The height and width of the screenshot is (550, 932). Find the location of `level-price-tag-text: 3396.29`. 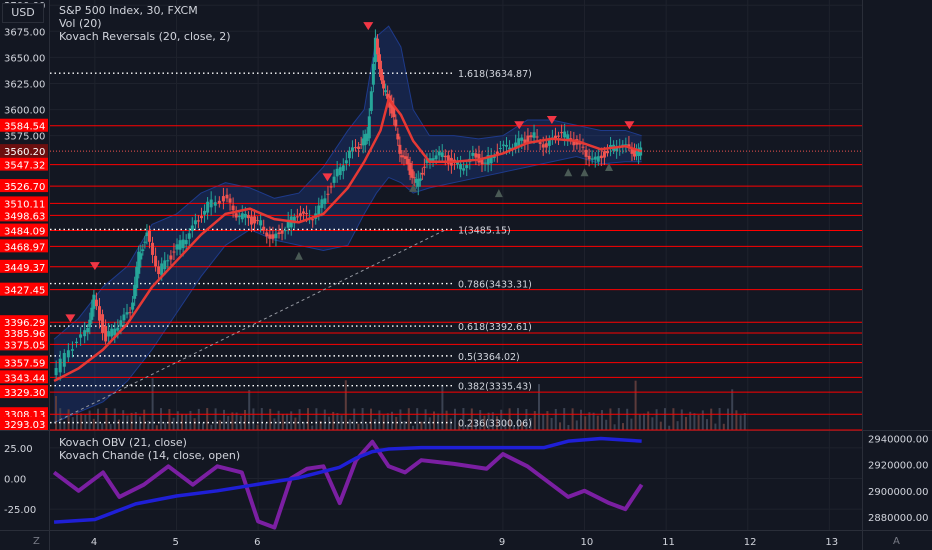

level-price-tag-text: 3396.29 is located at coordinates (24, 323).